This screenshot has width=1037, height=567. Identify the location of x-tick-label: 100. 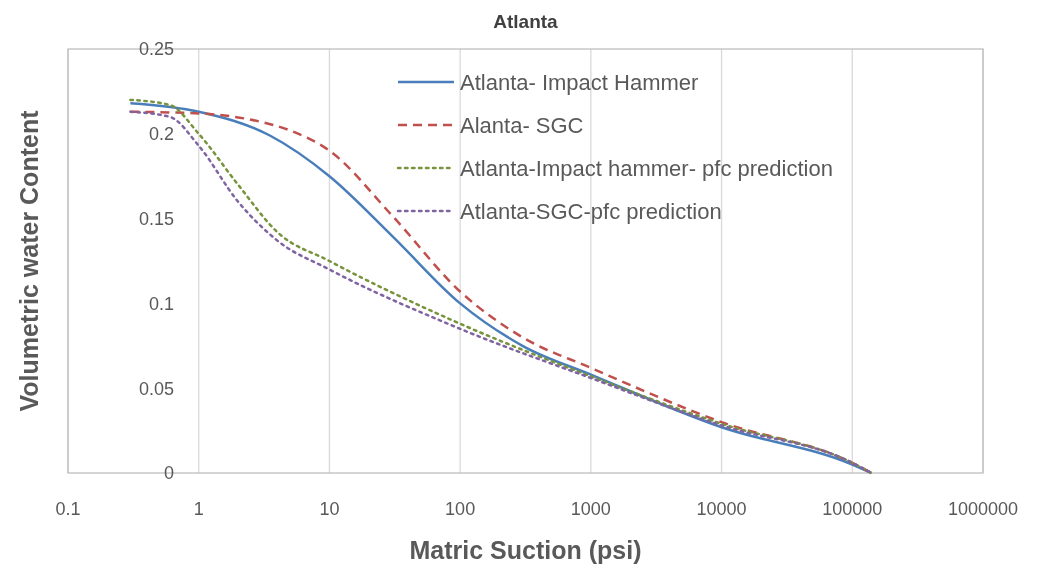
(460, 509).